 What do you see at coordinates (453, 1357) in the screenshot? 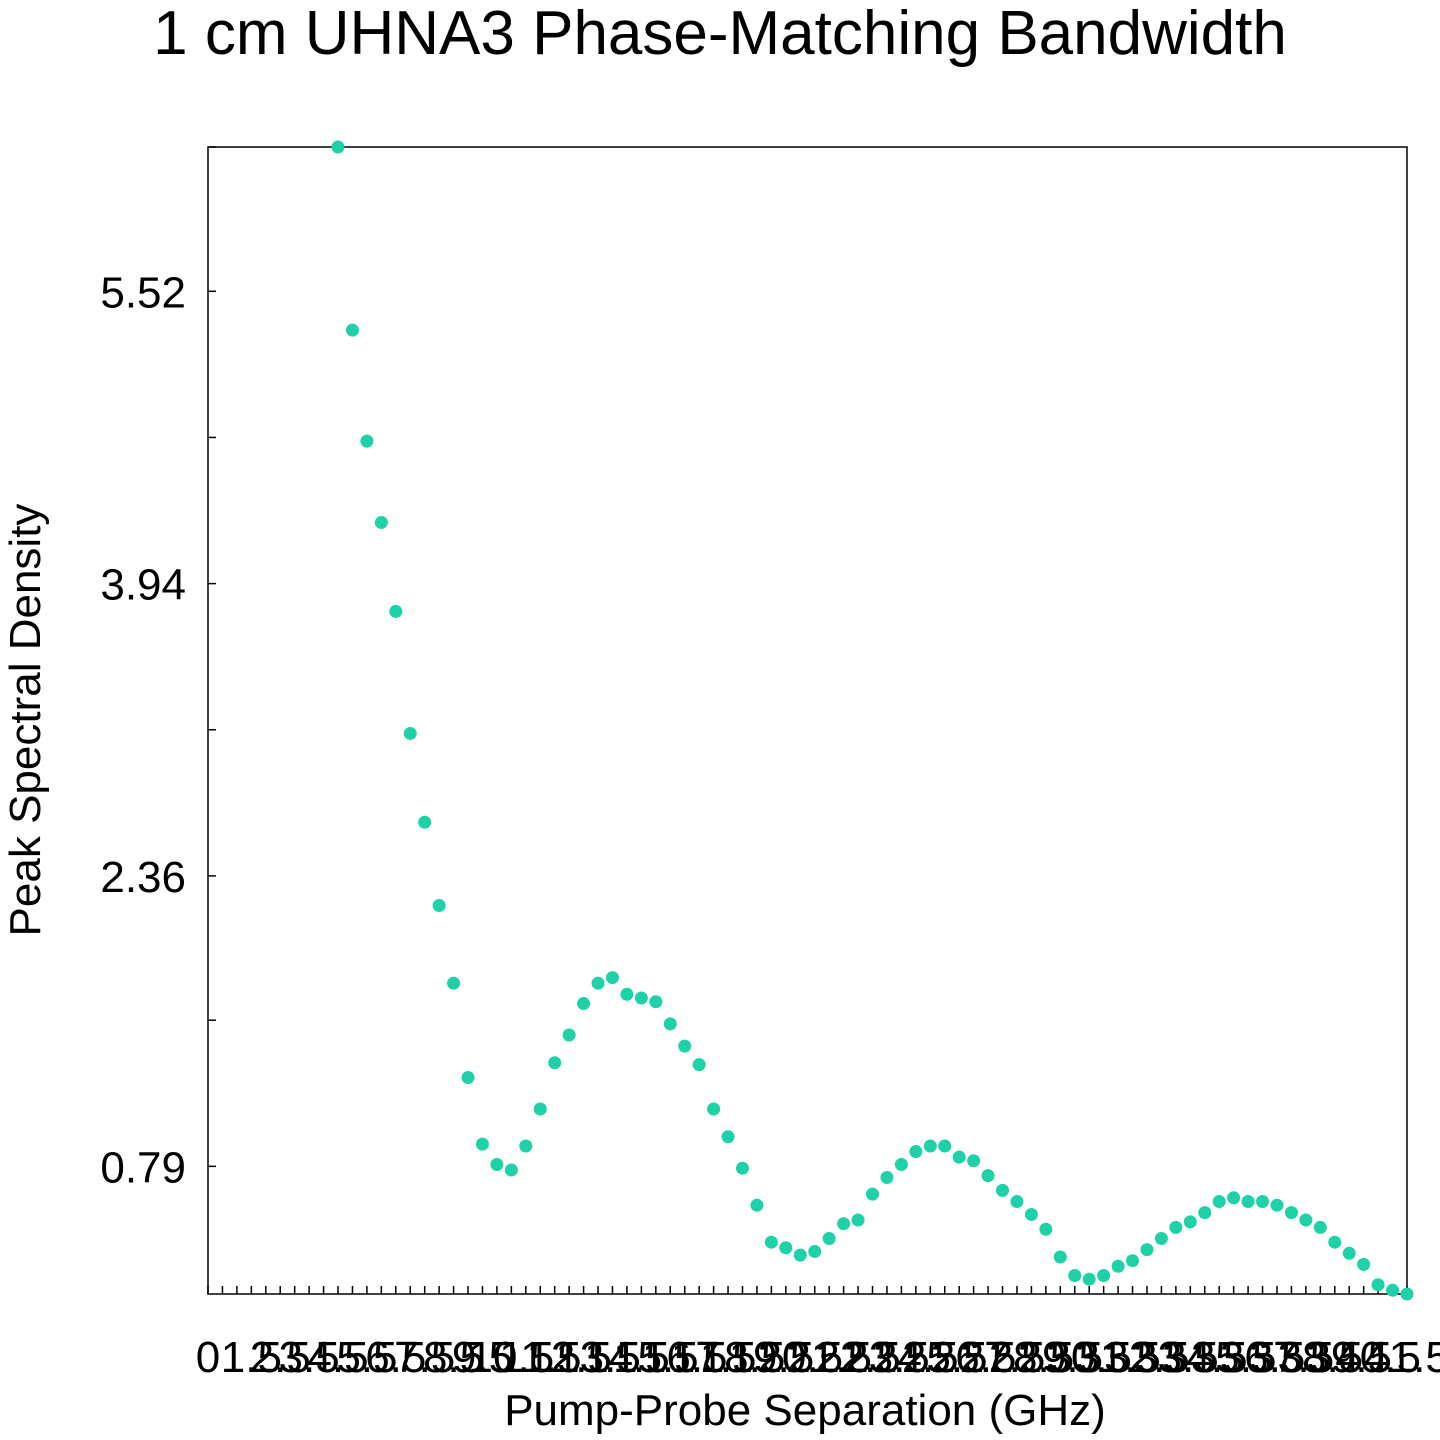
I see `x-tick-label: 8.5` at bounding box center [453, 1357].